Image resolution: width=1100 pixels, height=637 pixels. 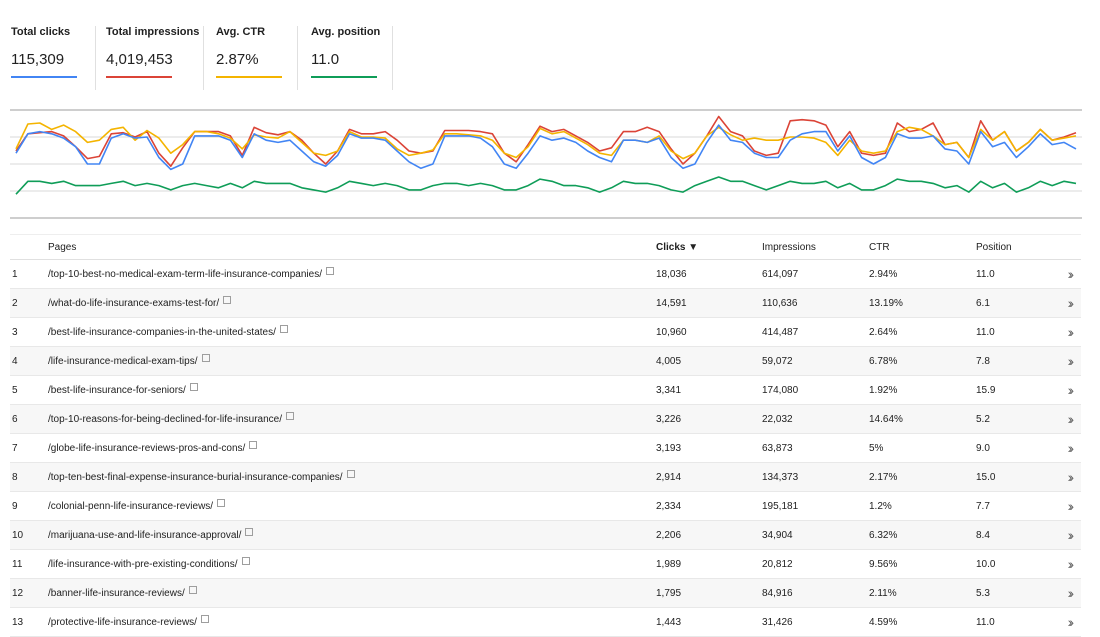 What do you see at coordinates (352, 247) in the screenshot?
I see `header-pages: Pages` at bounding box center [352, 247].